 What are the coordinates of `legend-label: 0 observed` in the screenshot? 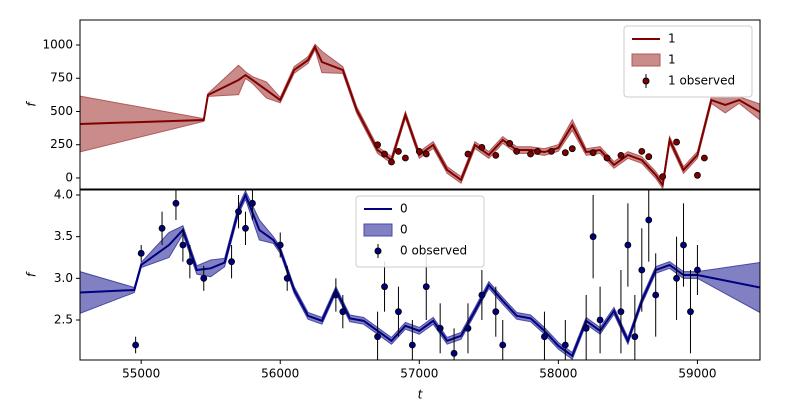 It's located at (433, 251).